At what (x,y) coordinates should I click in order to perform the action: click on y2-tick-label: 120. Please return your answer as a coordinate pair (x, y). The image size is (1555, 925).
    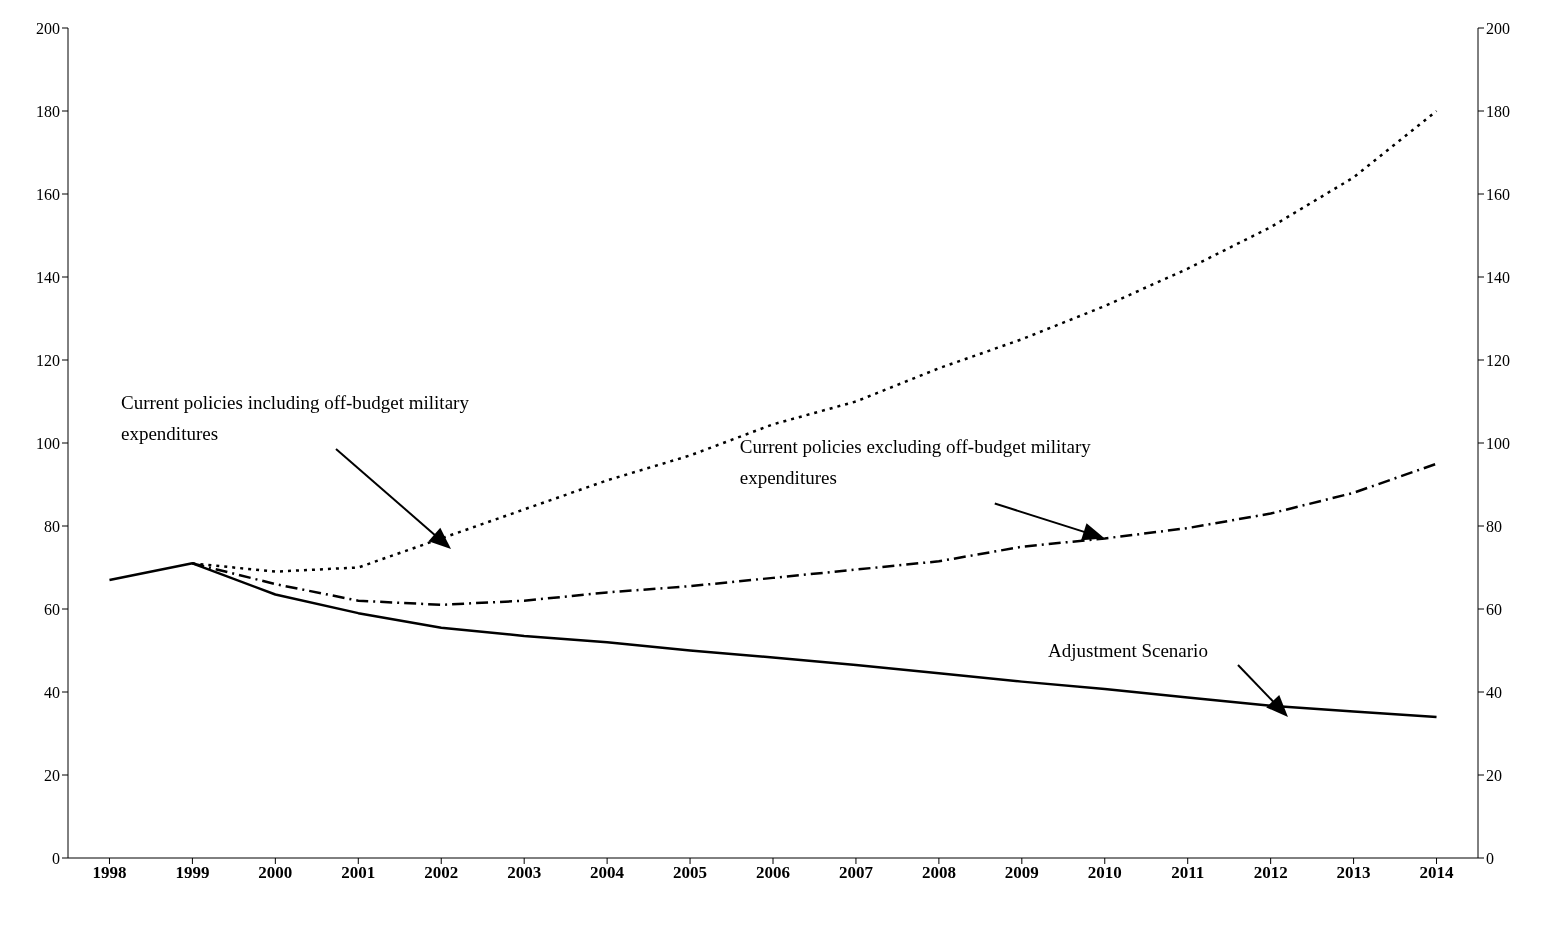
    Looking at the image, I should click on (1498, 360).